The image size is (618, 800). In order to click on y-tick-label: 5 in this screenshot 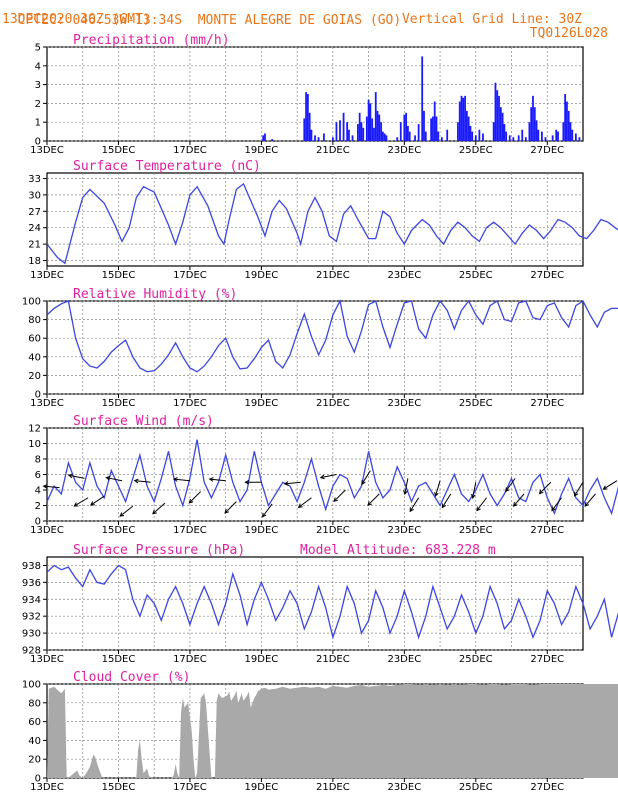, I will do `click(38, 48)`.